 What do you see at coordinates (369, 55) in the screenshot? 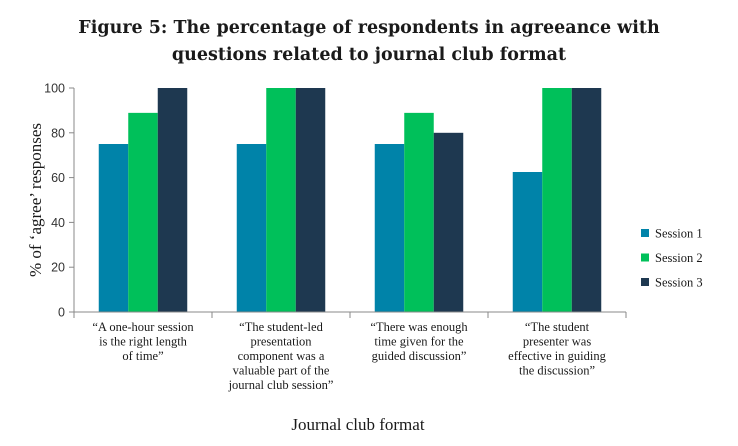
I see `chart-title-line: questions related to journal club format` at bounding box center [369, 55].